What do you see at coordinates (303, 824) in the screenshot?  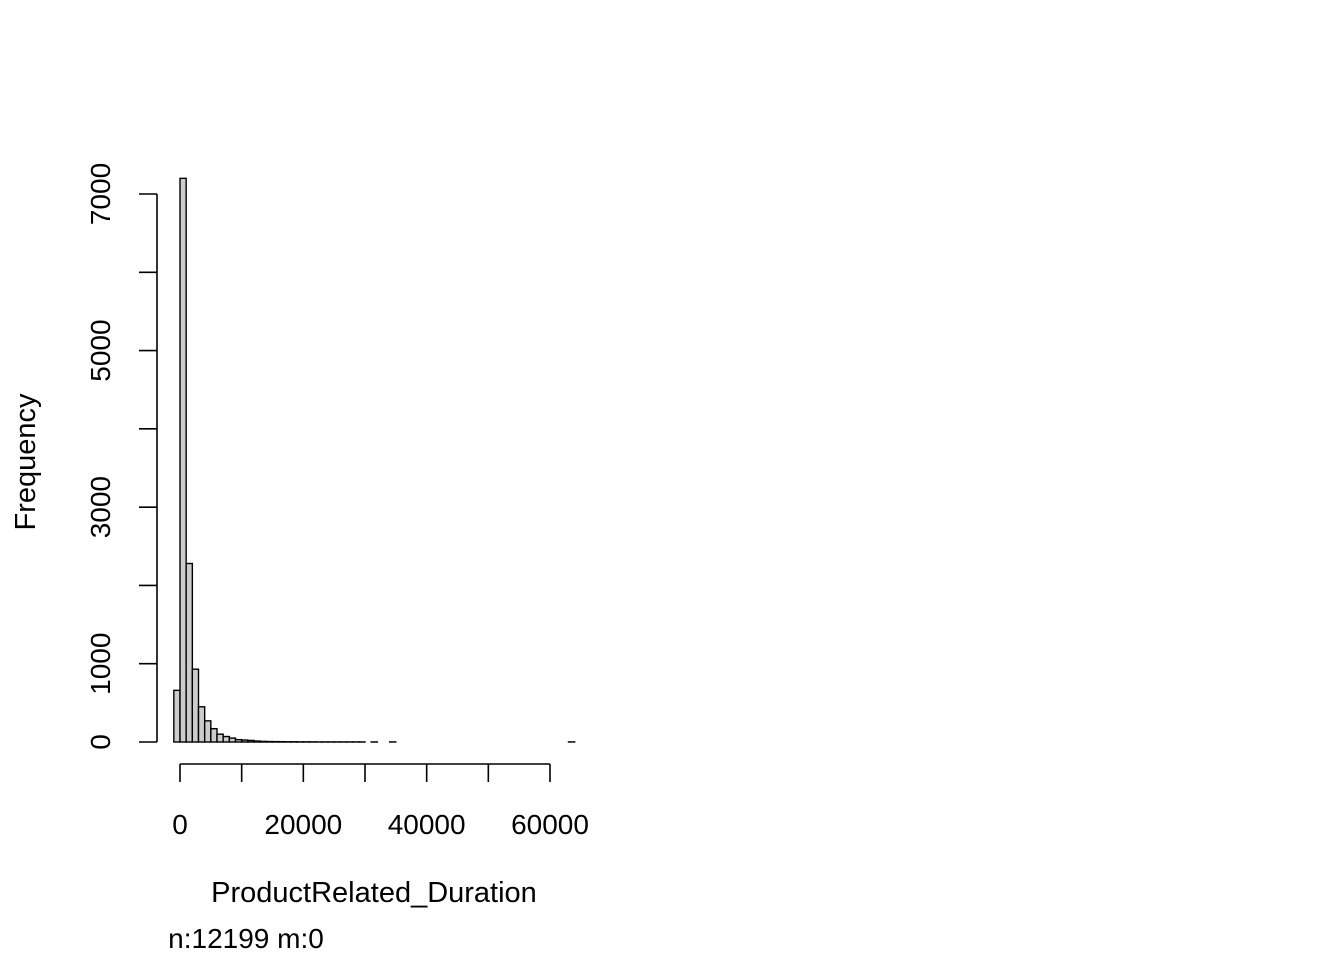 I see `x-tick-label: 20000` at bounding box center [303, 824].